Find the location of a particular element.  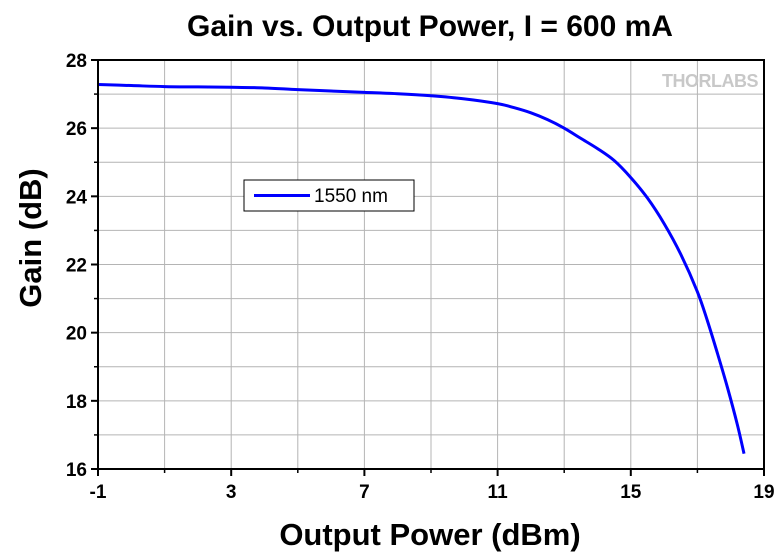

y-tick-labels: 16 18 20 22 24 26 28 is located at coordinates (77, 266).